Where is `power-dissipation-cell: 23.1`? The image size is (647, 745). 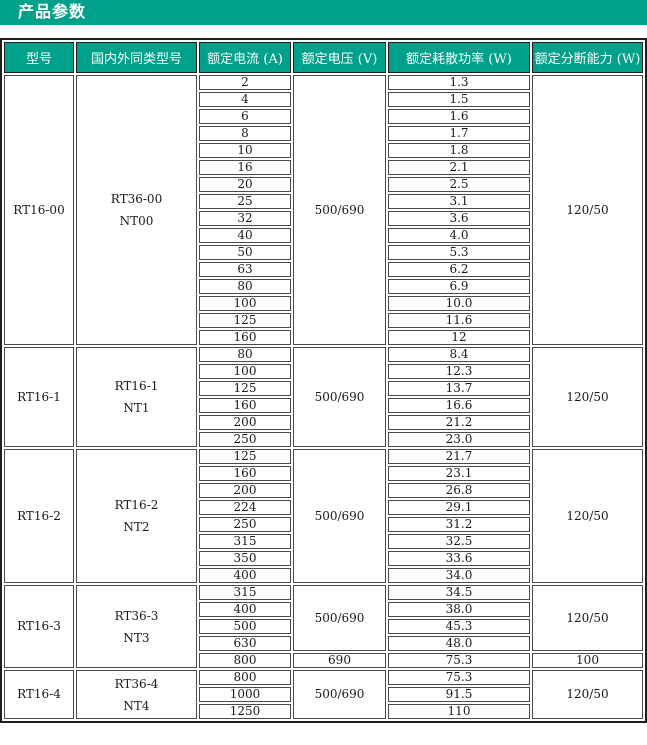
power-dissipation-cell: 23.1 is located at coordinates (459, 473).